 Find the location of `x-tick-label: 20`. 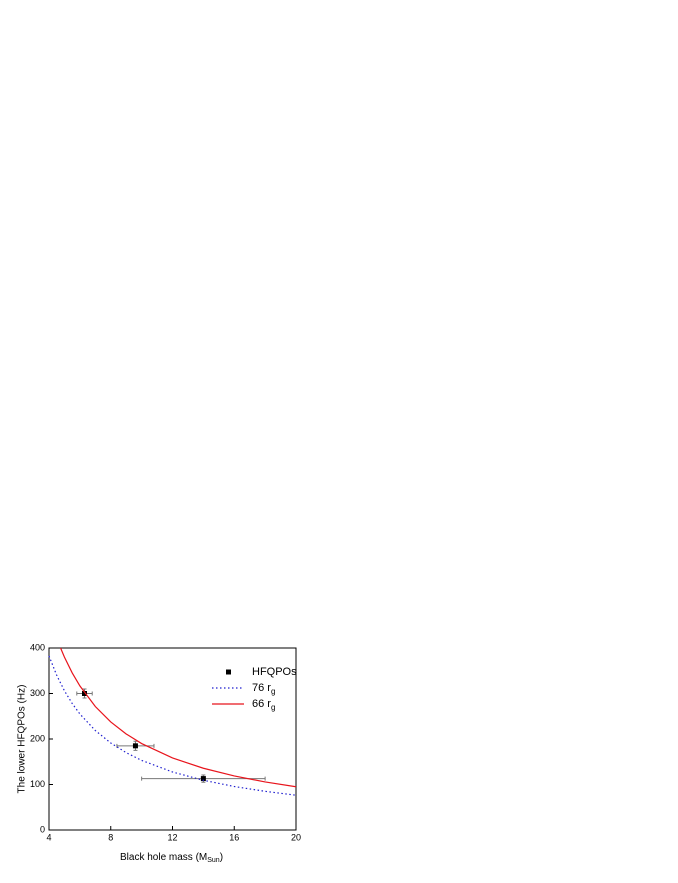

x-tick-label: 20 is located at coordinates (296, 837).